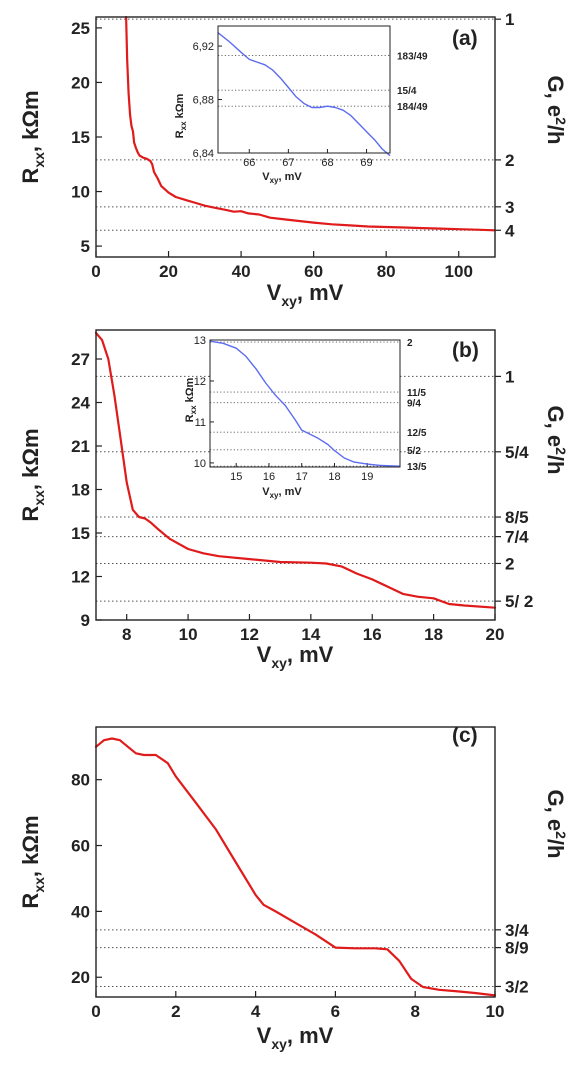 The image size is (587, 1071). I want to click on inset-x-tick-label: 18, so click(334, 477).